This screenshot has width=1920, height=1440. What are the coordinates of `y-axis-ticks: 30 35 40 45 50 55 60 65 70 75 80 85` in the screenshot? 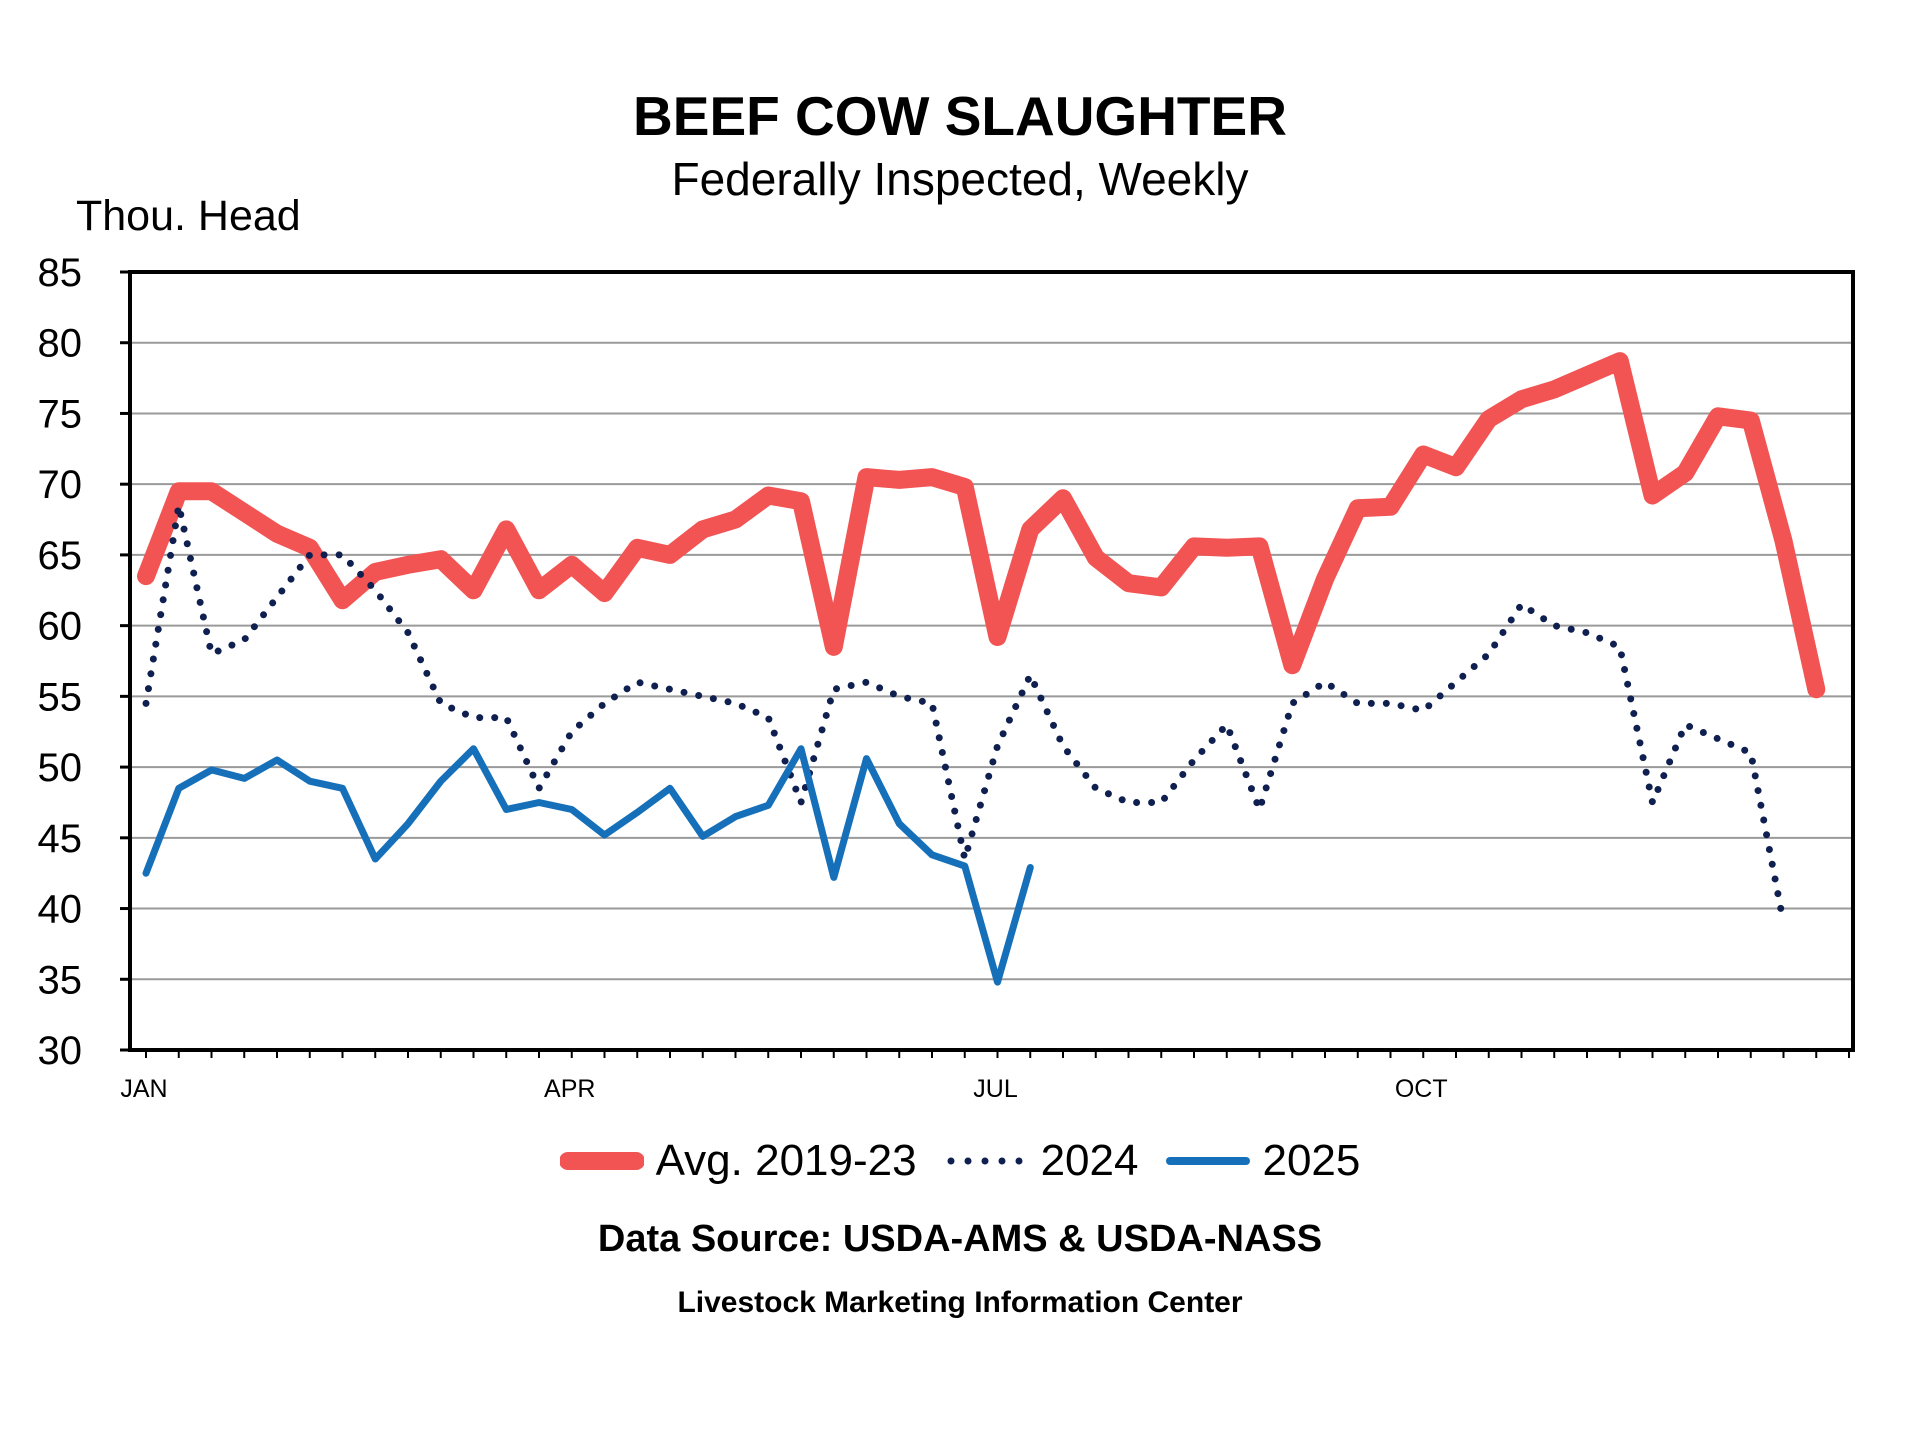 It's located at (84, 662).